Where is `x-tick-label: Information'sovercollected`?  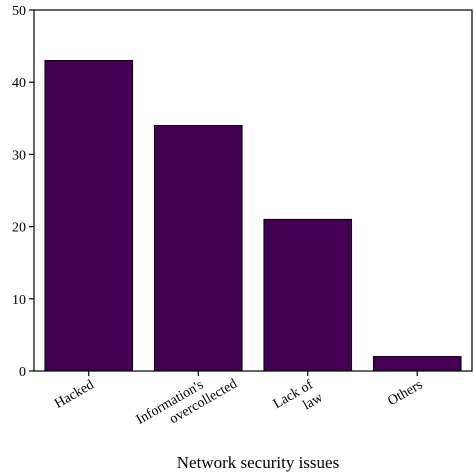
x-tick-label: Information'sovercollected is located at coordinates (187, 402).